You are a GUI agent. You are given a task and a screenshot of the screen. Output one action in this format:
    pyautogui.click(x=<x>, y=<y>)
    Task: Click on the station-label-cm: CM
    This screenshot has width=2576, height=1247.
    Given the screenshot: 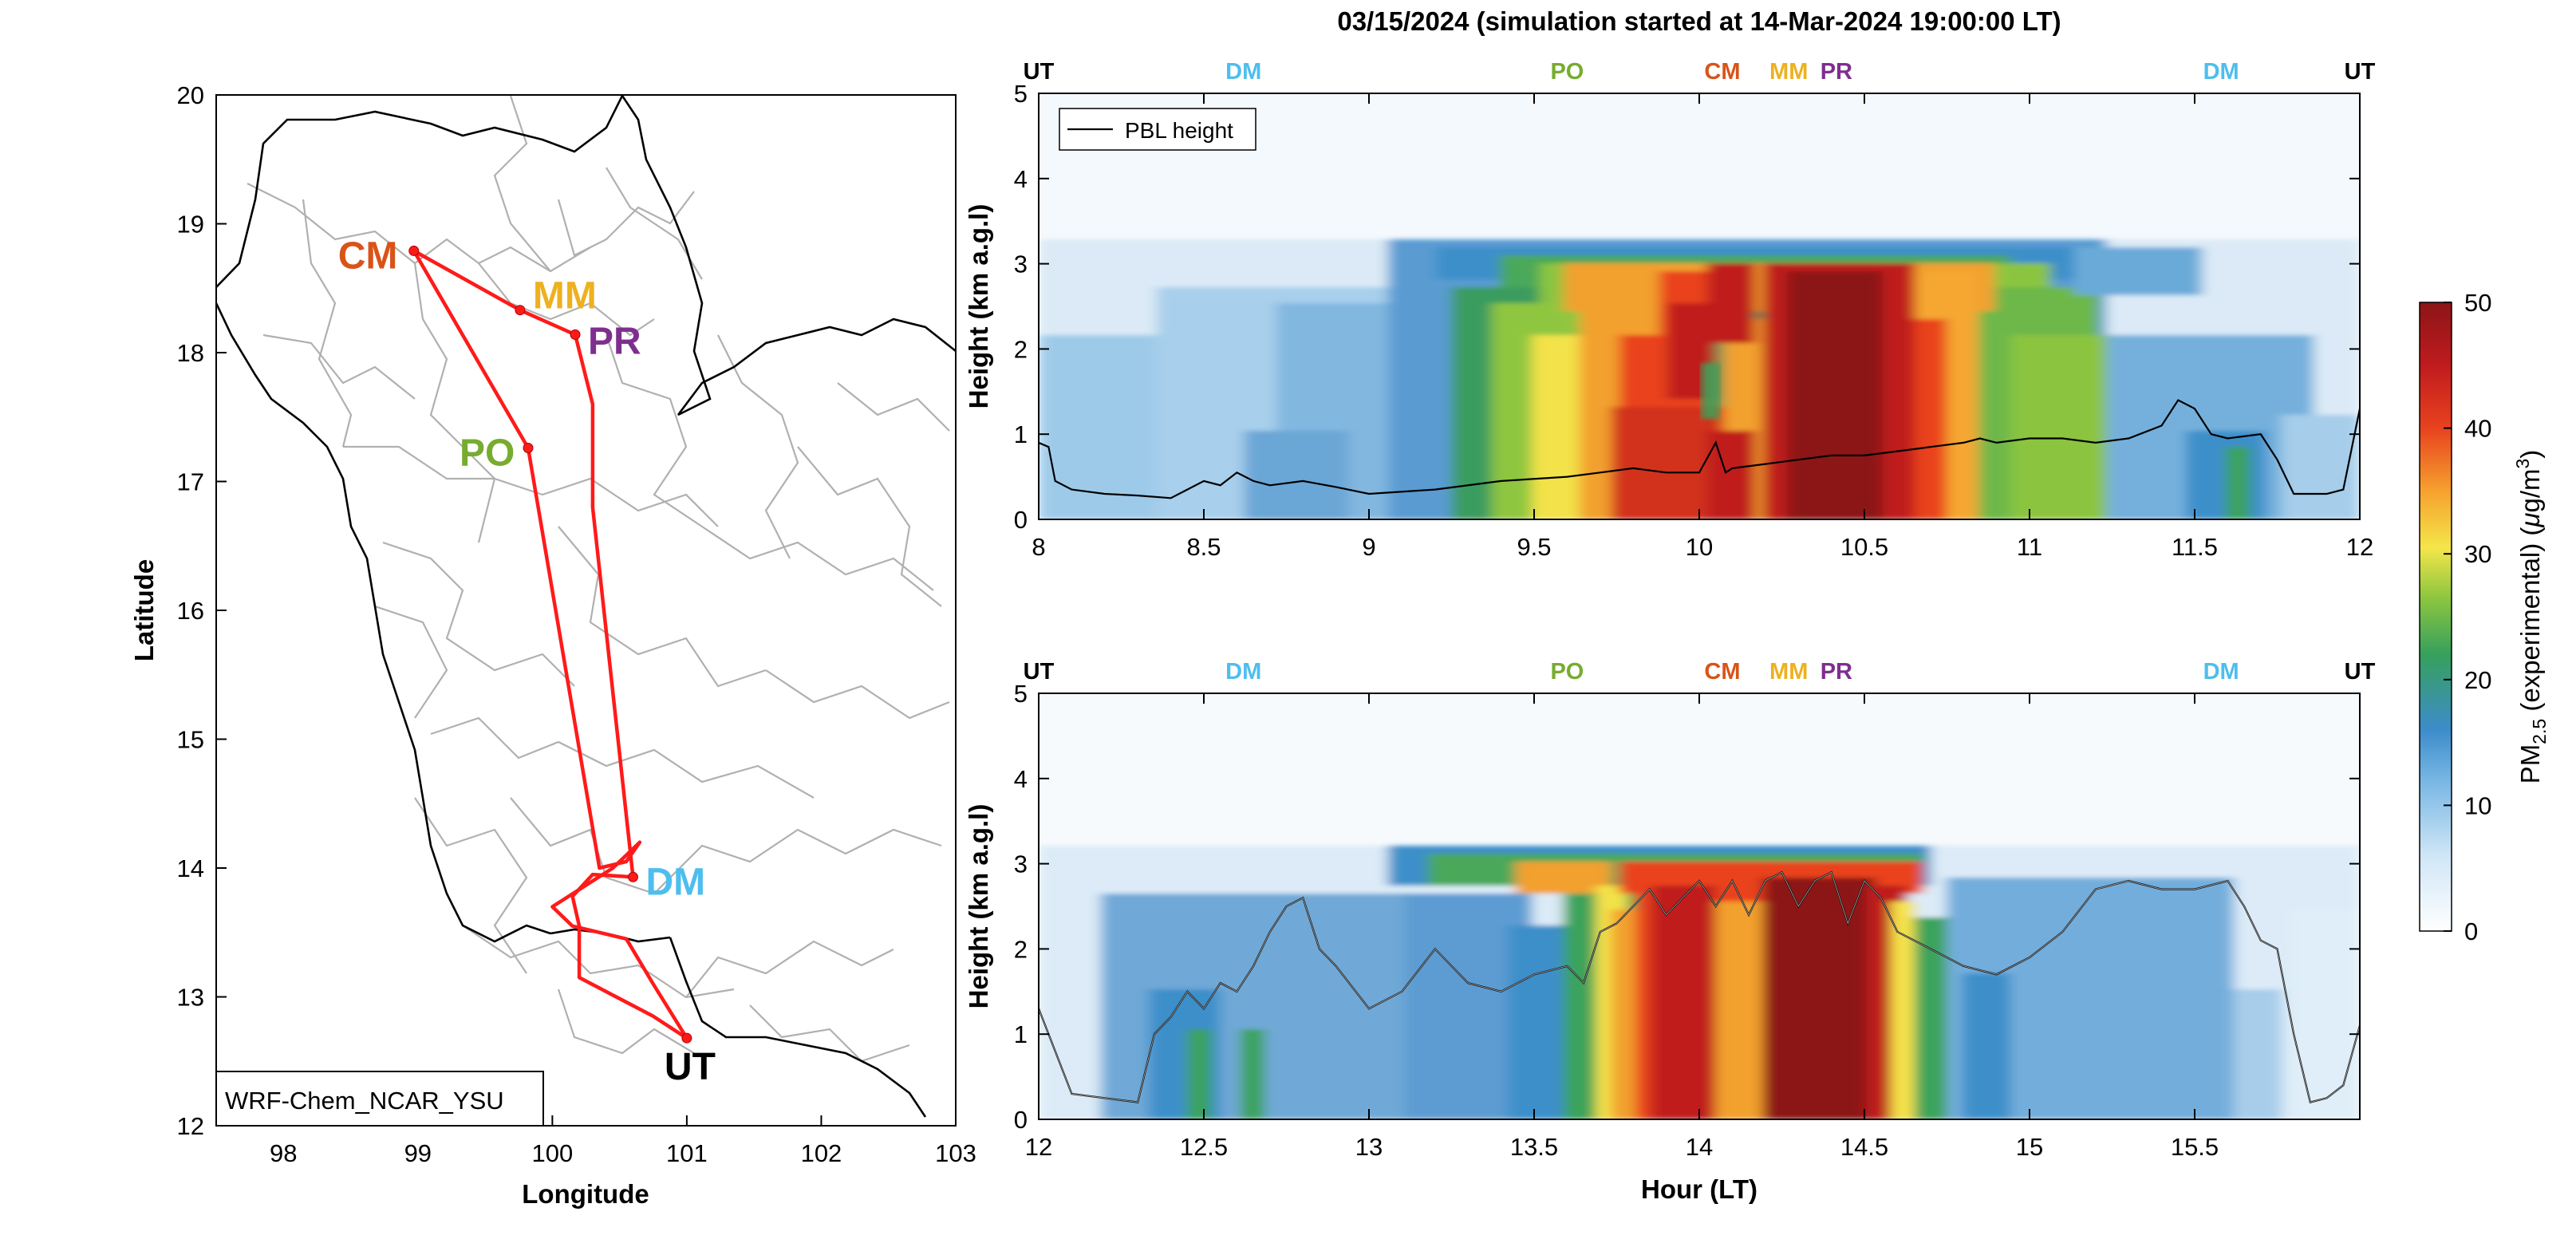 What is the action you would take?
    pyautogui.click(x=368, y=256)
    